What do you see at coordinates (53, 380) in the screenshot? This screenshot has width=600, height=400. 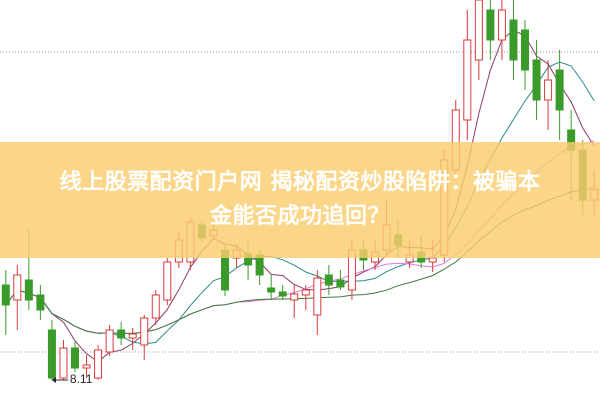 I see `arrow-head-icon` at bounding box center [53, 380].